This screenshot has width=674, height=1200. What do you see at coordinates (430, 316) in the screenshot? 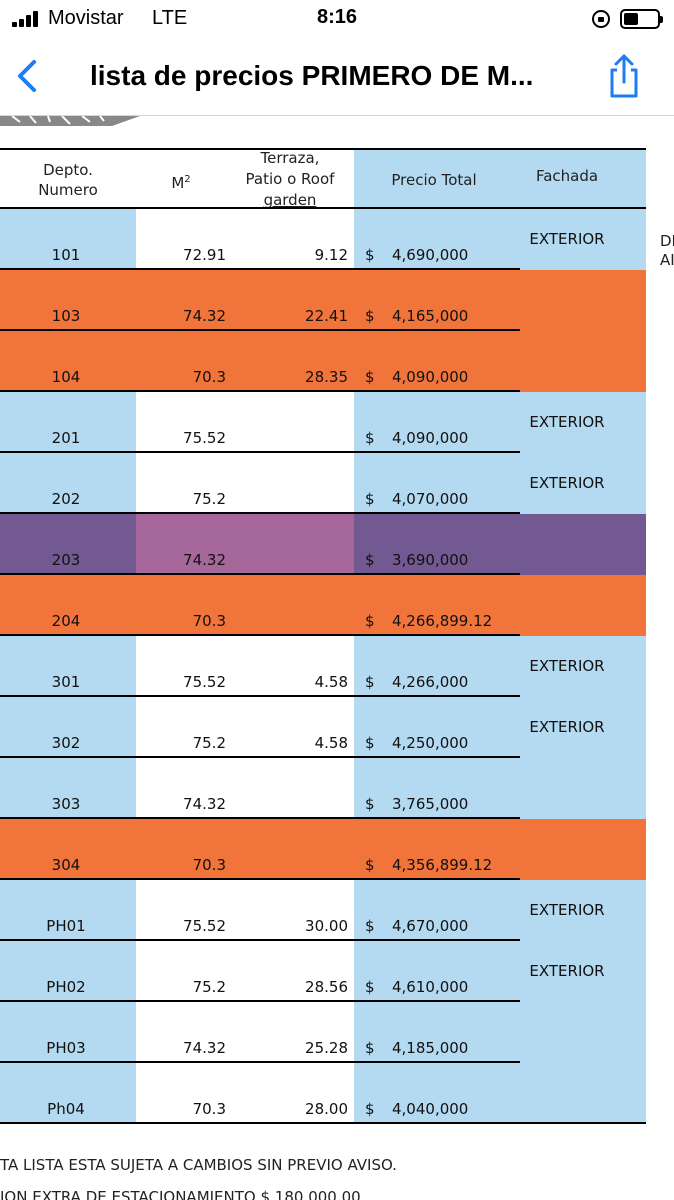
I see `cell-precio: 4,165,000` at bounding box center [430, 316].